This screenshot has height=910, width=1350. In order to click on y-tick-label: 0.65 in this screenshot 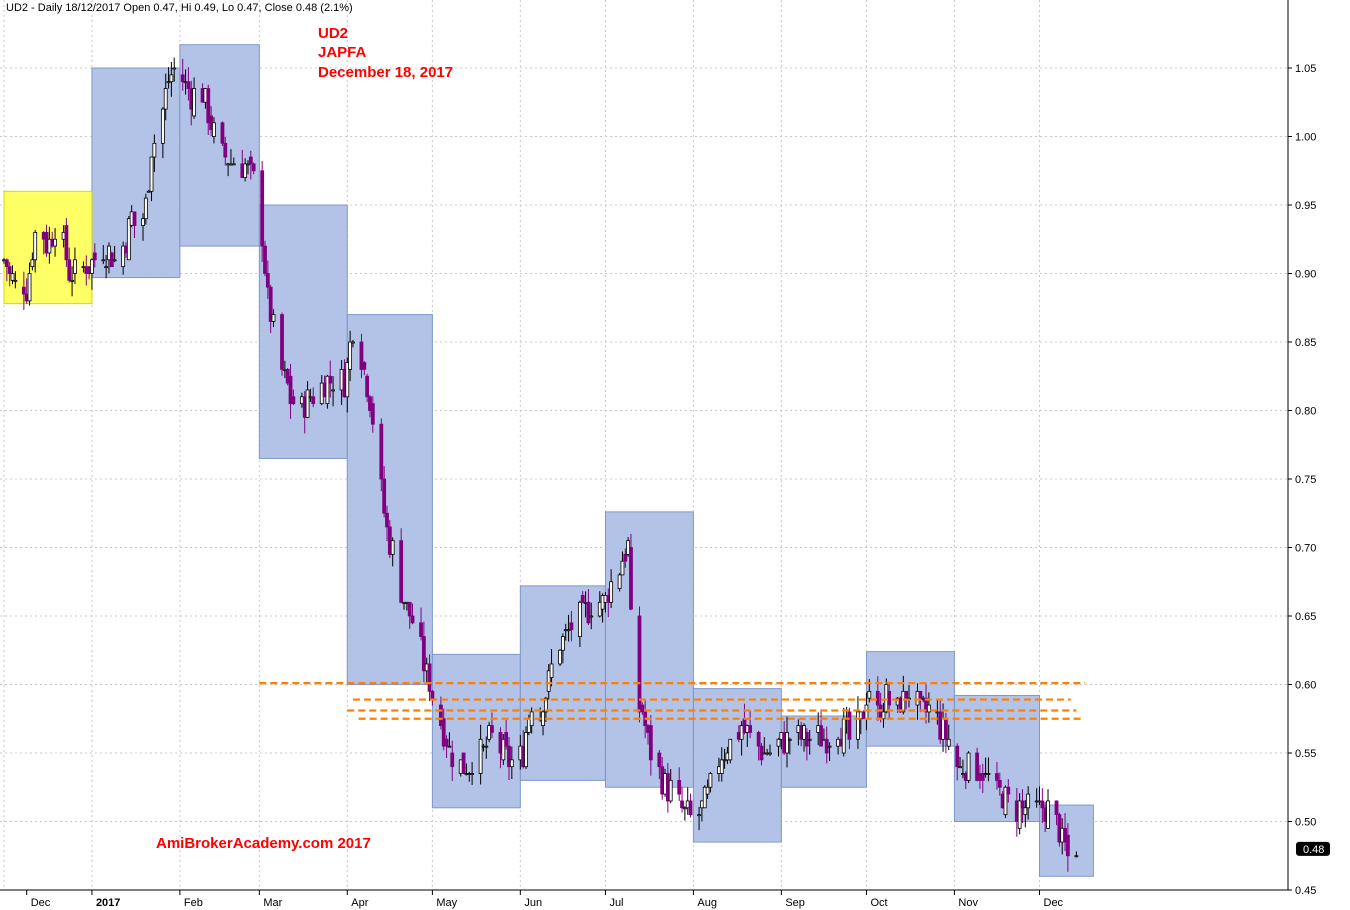, I will do `click(1305, 617)`.